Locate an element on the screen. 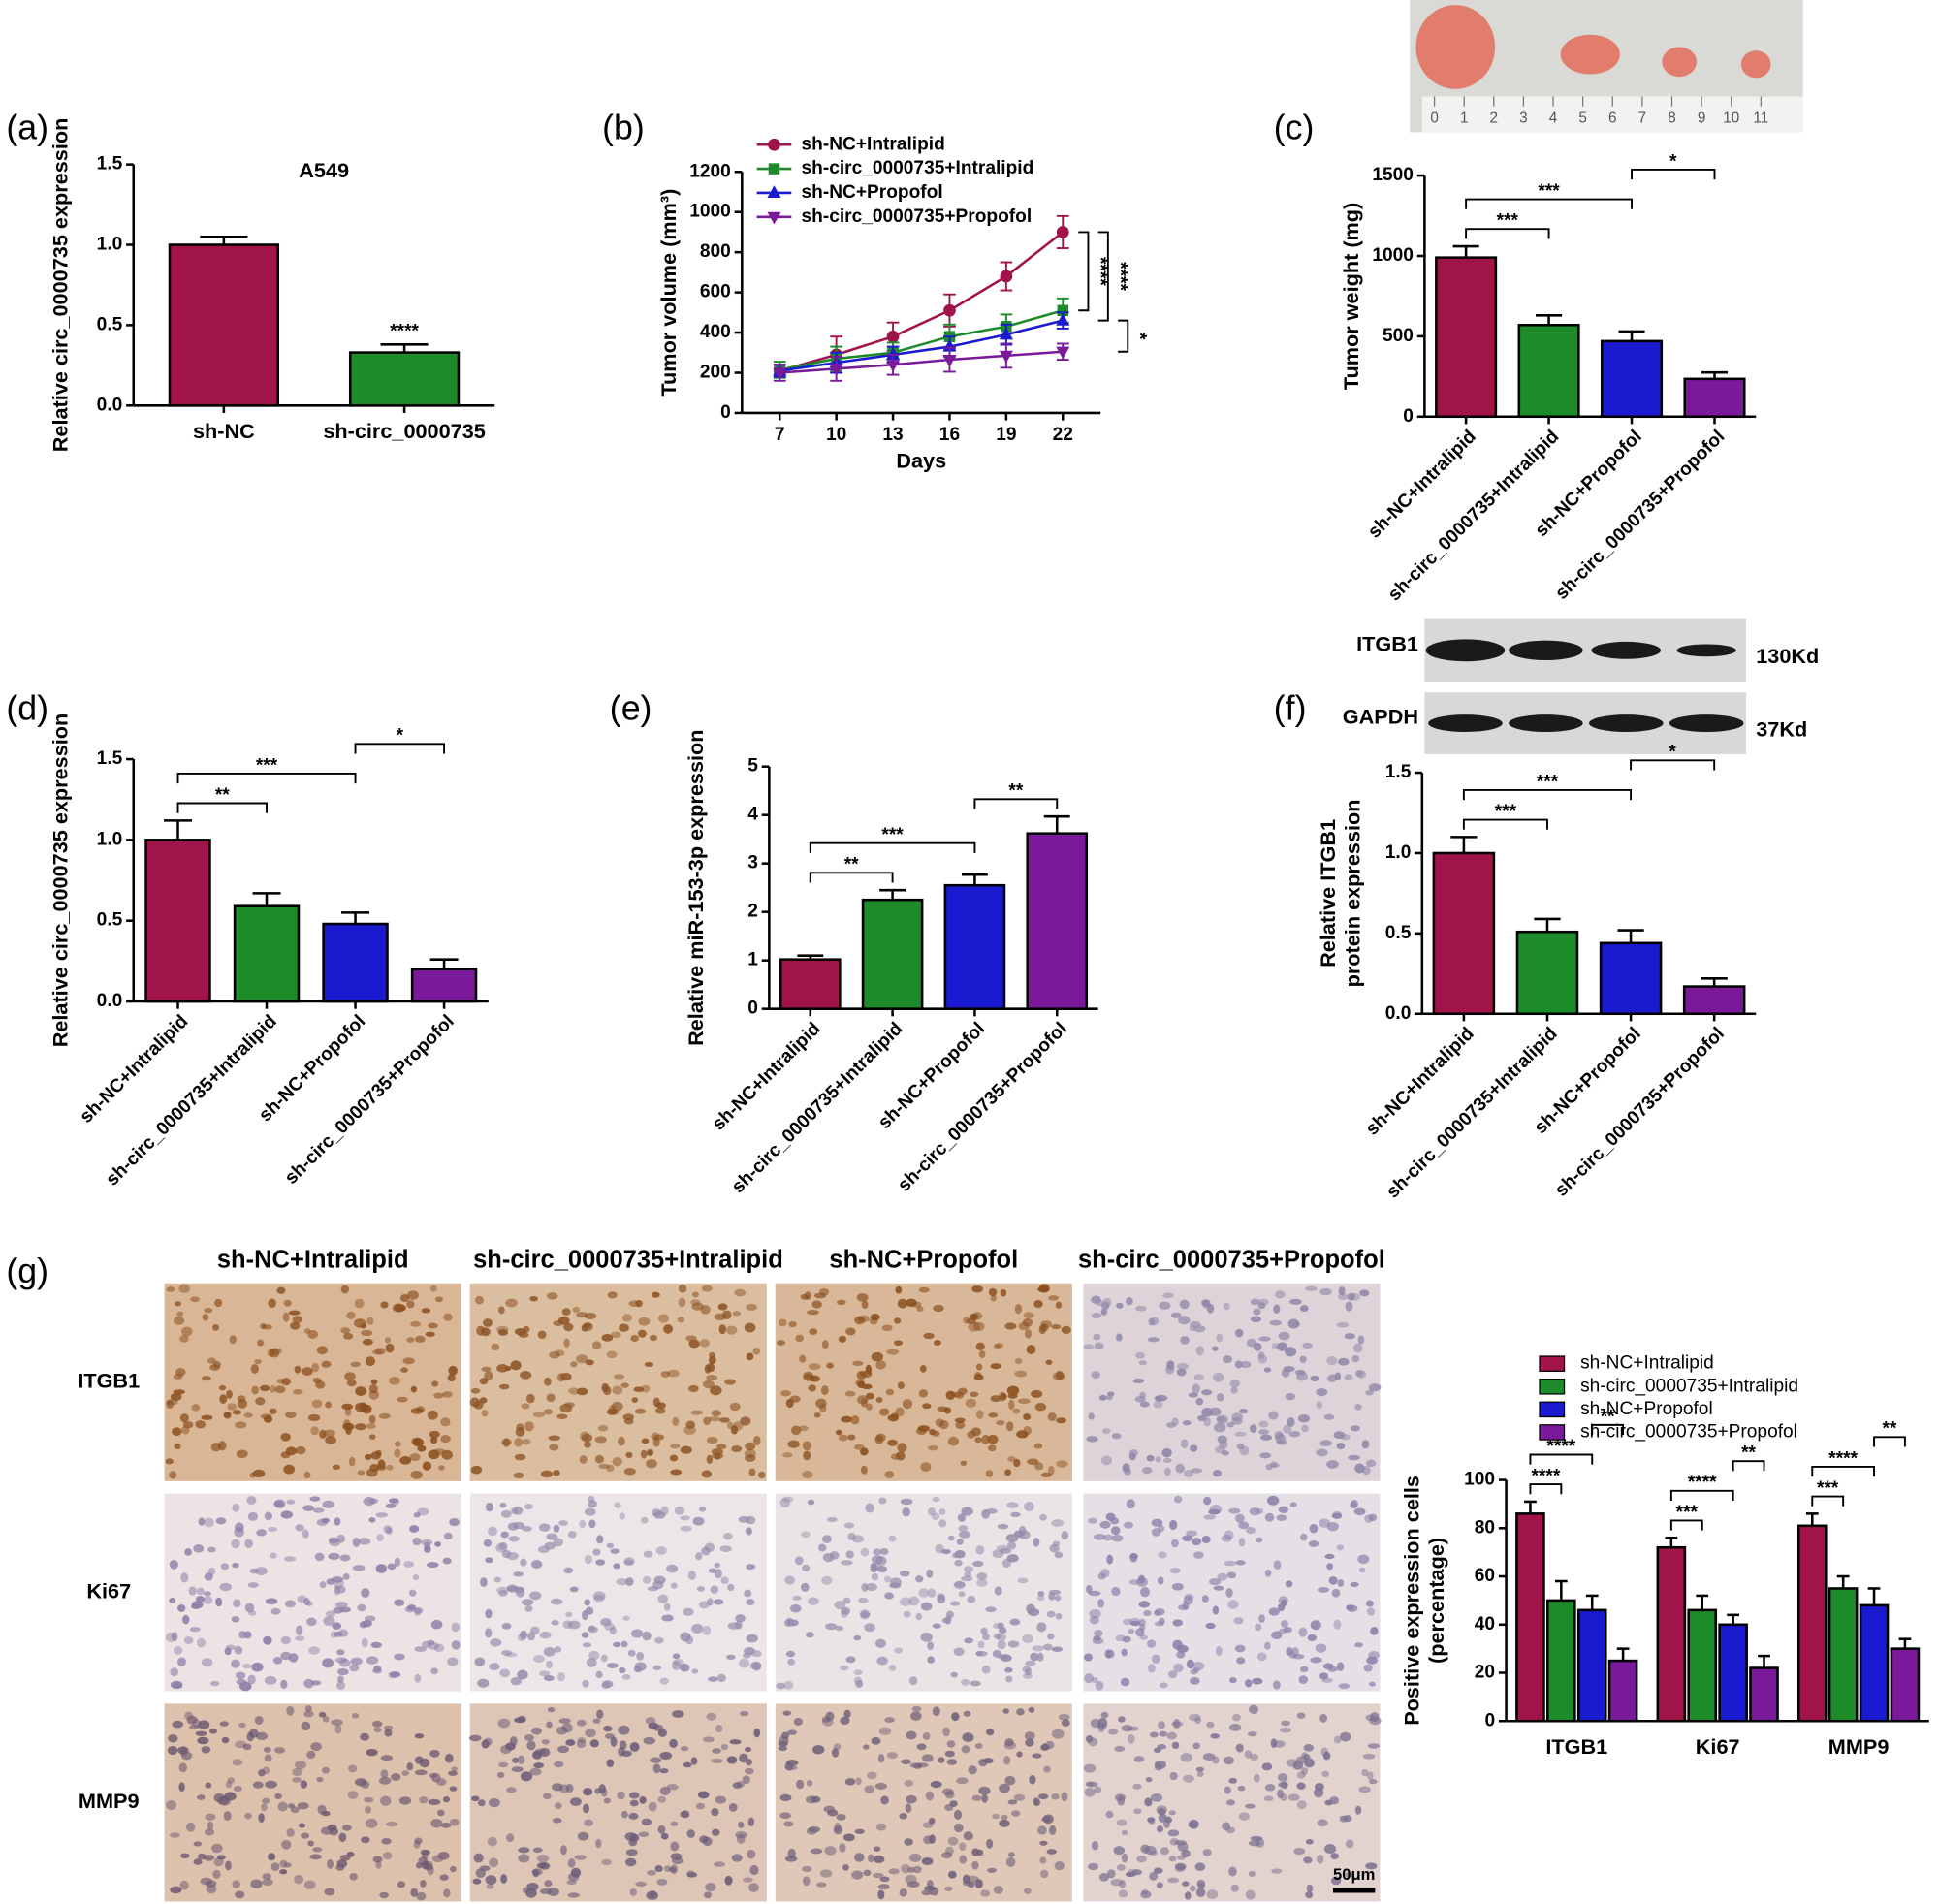  marker is located at coordinates (949, 360).